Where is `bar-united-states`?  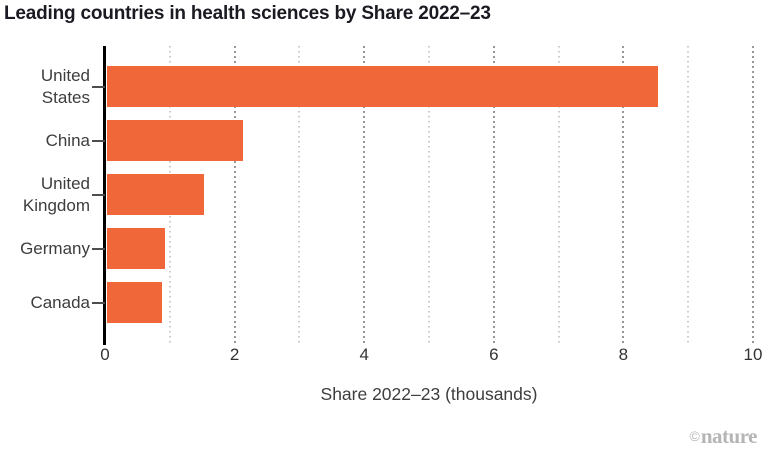 bar-united-states is located at coordinates (382, 86).